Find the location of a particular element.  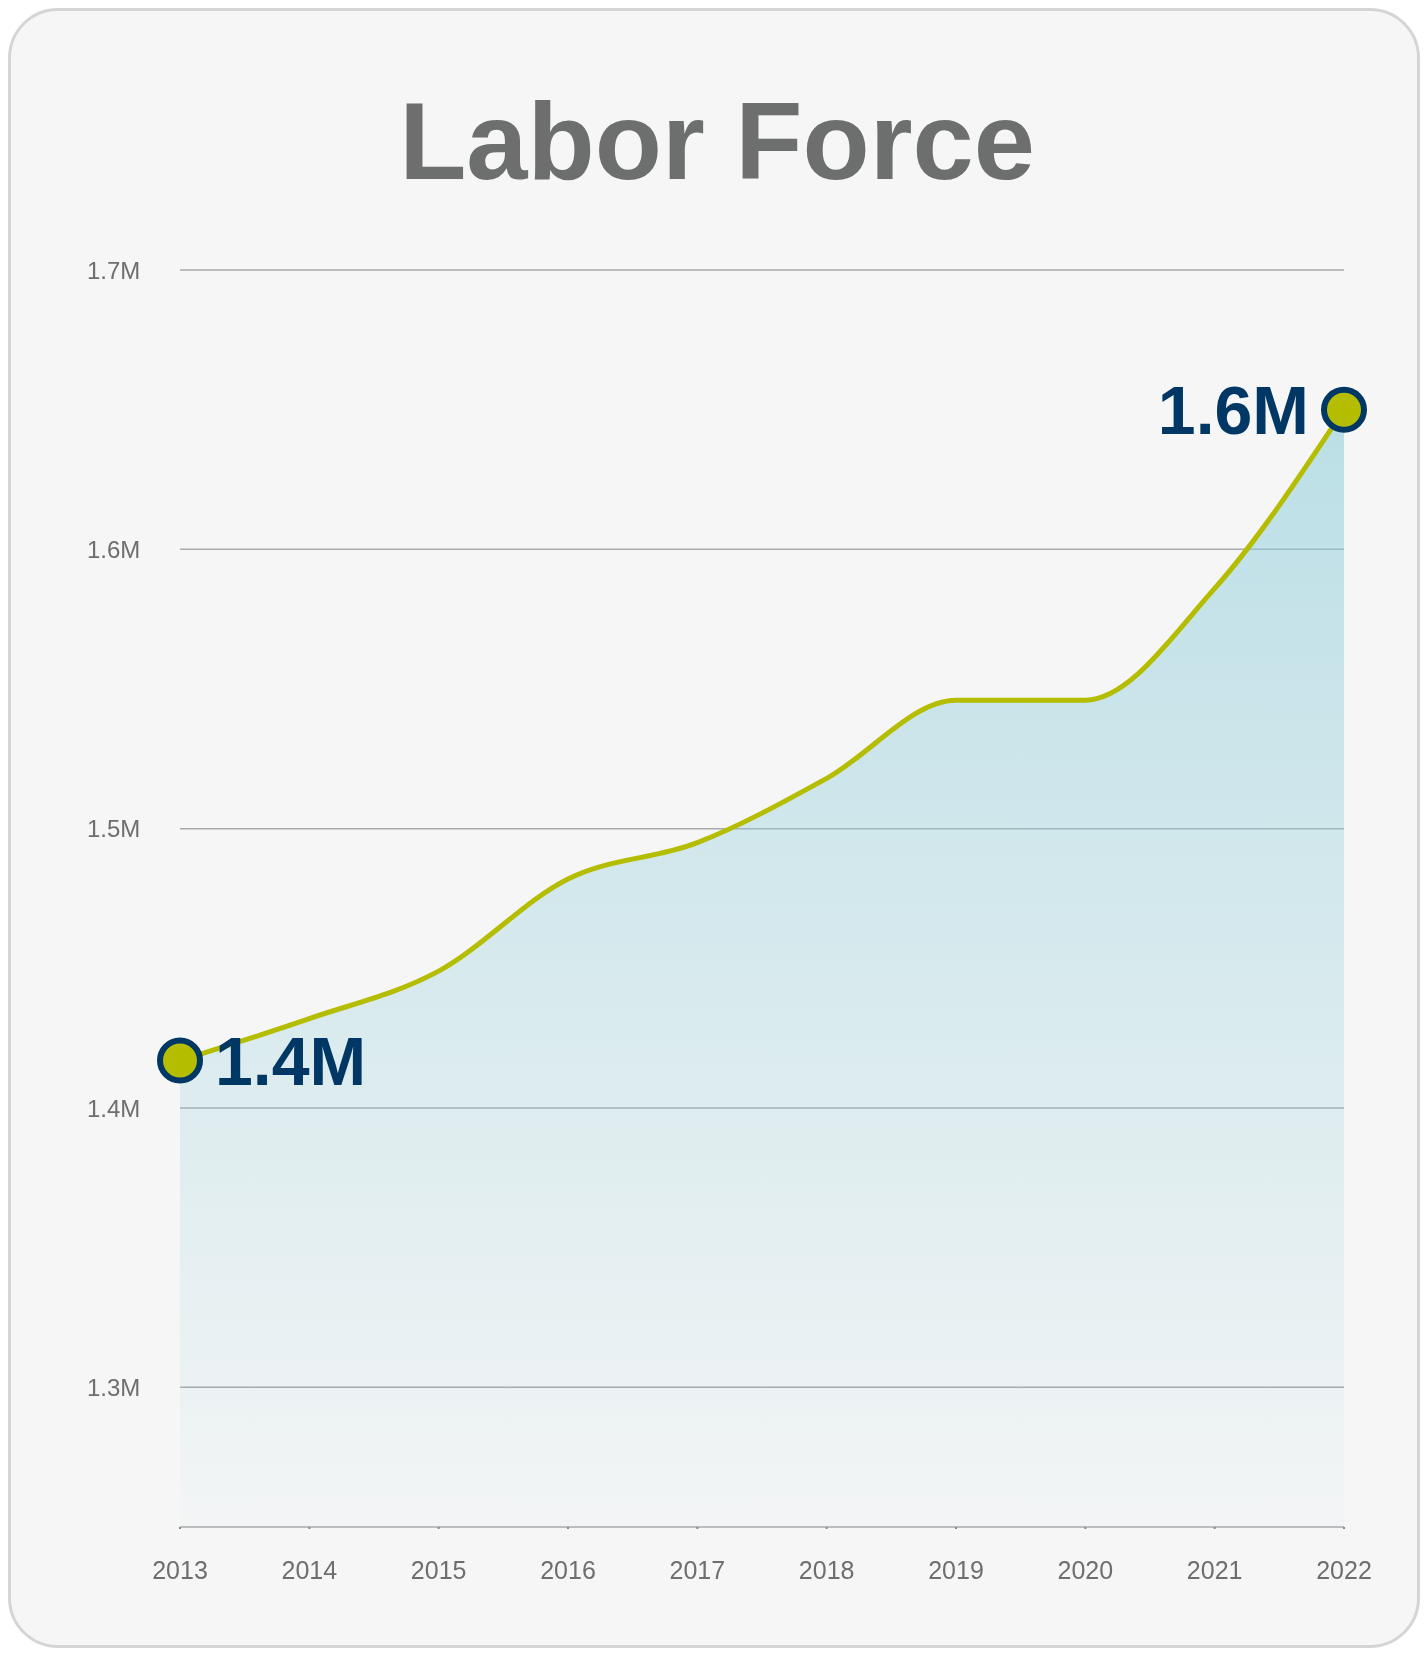

x-tick-label: 2022 is located at coordinates (1344, 1569).